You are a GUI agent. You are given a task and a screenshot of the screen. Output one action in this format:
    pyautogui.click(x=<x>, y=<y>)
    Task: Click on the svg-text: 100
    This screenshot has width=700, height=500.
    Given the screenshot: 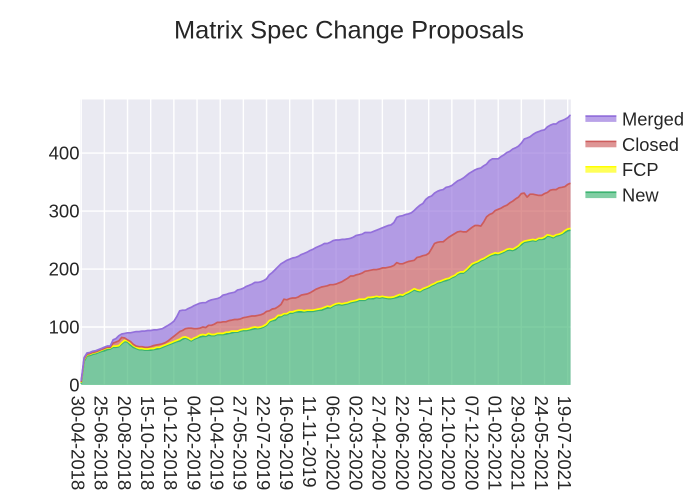 What is the action you would take?
    pyautogui.click(x=64, y=326)
    